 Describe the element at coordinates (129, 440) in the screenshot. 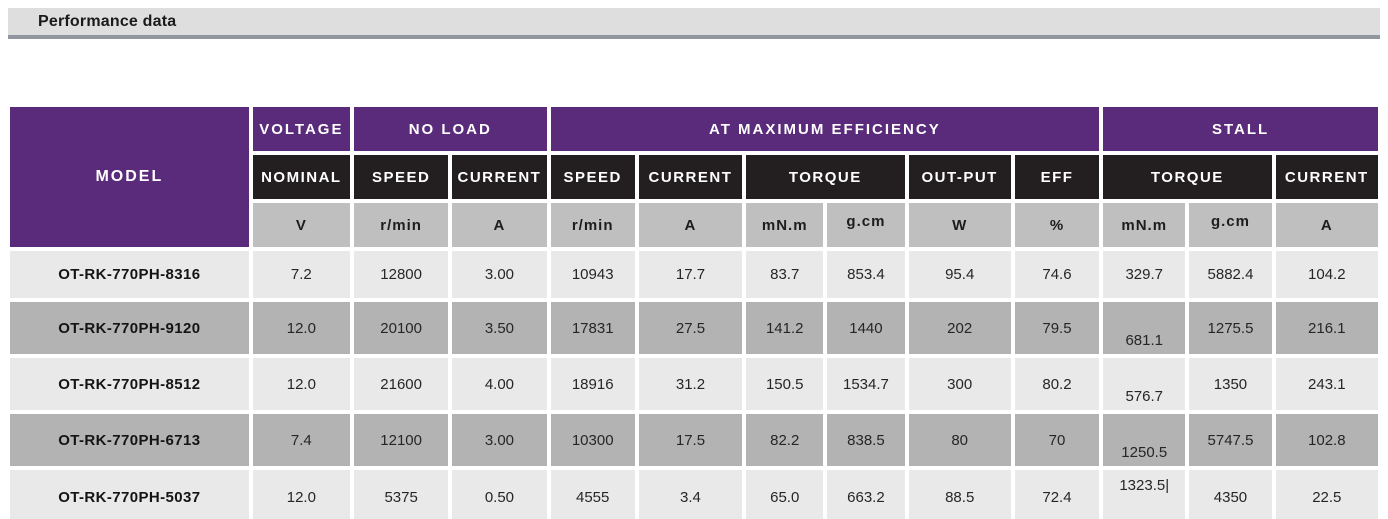

I see `model-cell: OT-RK-770PH-6713` at that location.